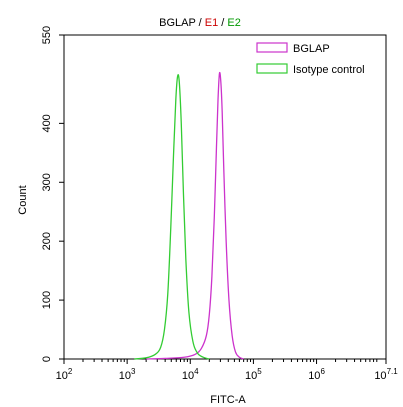 The image size is (403, 407). What do you see at coordinates (253, 374) in the screenshot?
I see `x-tick-label: 10⁵` at bounding box center [253, 374].